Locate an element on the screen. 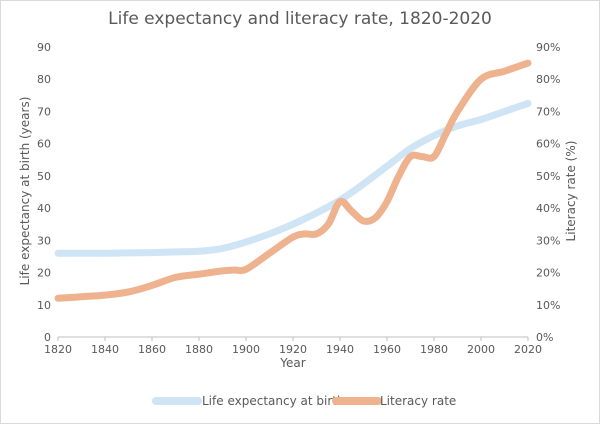 The image size is (600, 424). left-tick-label: 70 is located at coordinates (44, 111).